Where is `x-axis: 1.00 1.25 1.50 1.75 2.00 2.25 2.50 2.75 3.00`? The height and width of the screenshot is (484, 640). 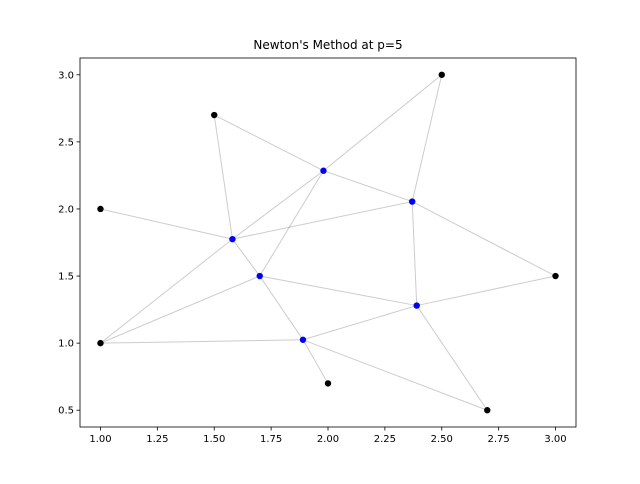 x-axis: 1.00 1.25 1.50 1.75 2.00 2.25 2.50 2.75 3.00 is located at coordinates (328, 436).